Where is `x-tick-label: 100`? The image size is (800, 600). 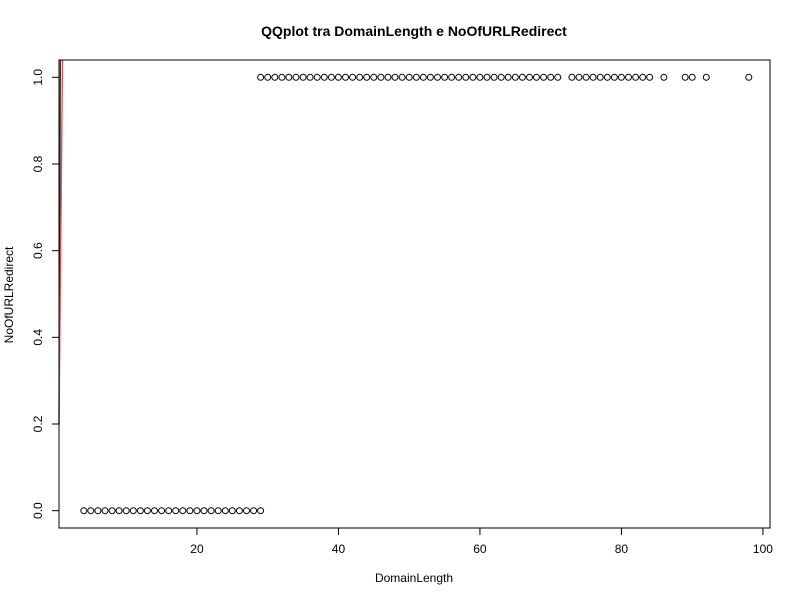 x-tick-label: 100 is located at coordinates (763, 549).